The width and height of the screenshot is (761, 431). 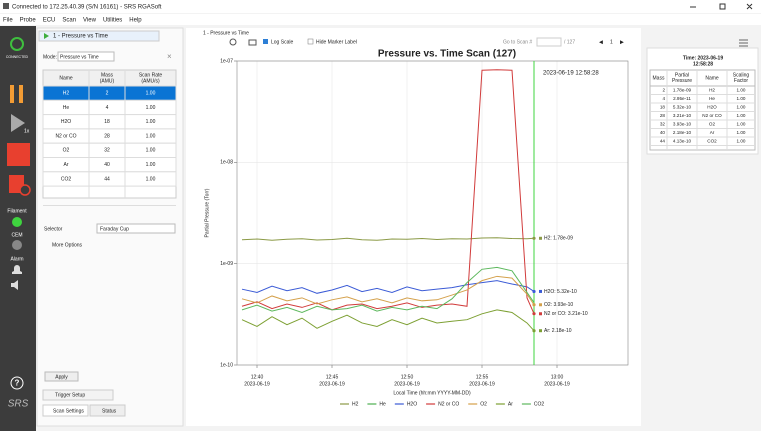 I want to click on column-header: Pressure, so click(x=682, y=81).